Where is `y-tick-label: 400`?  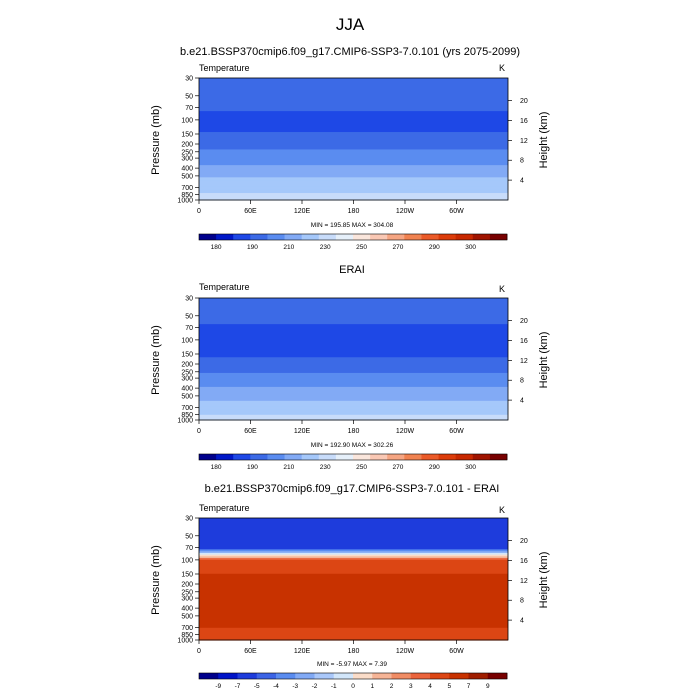
y-tick-label: 400 is located at coordinates (187, 609).